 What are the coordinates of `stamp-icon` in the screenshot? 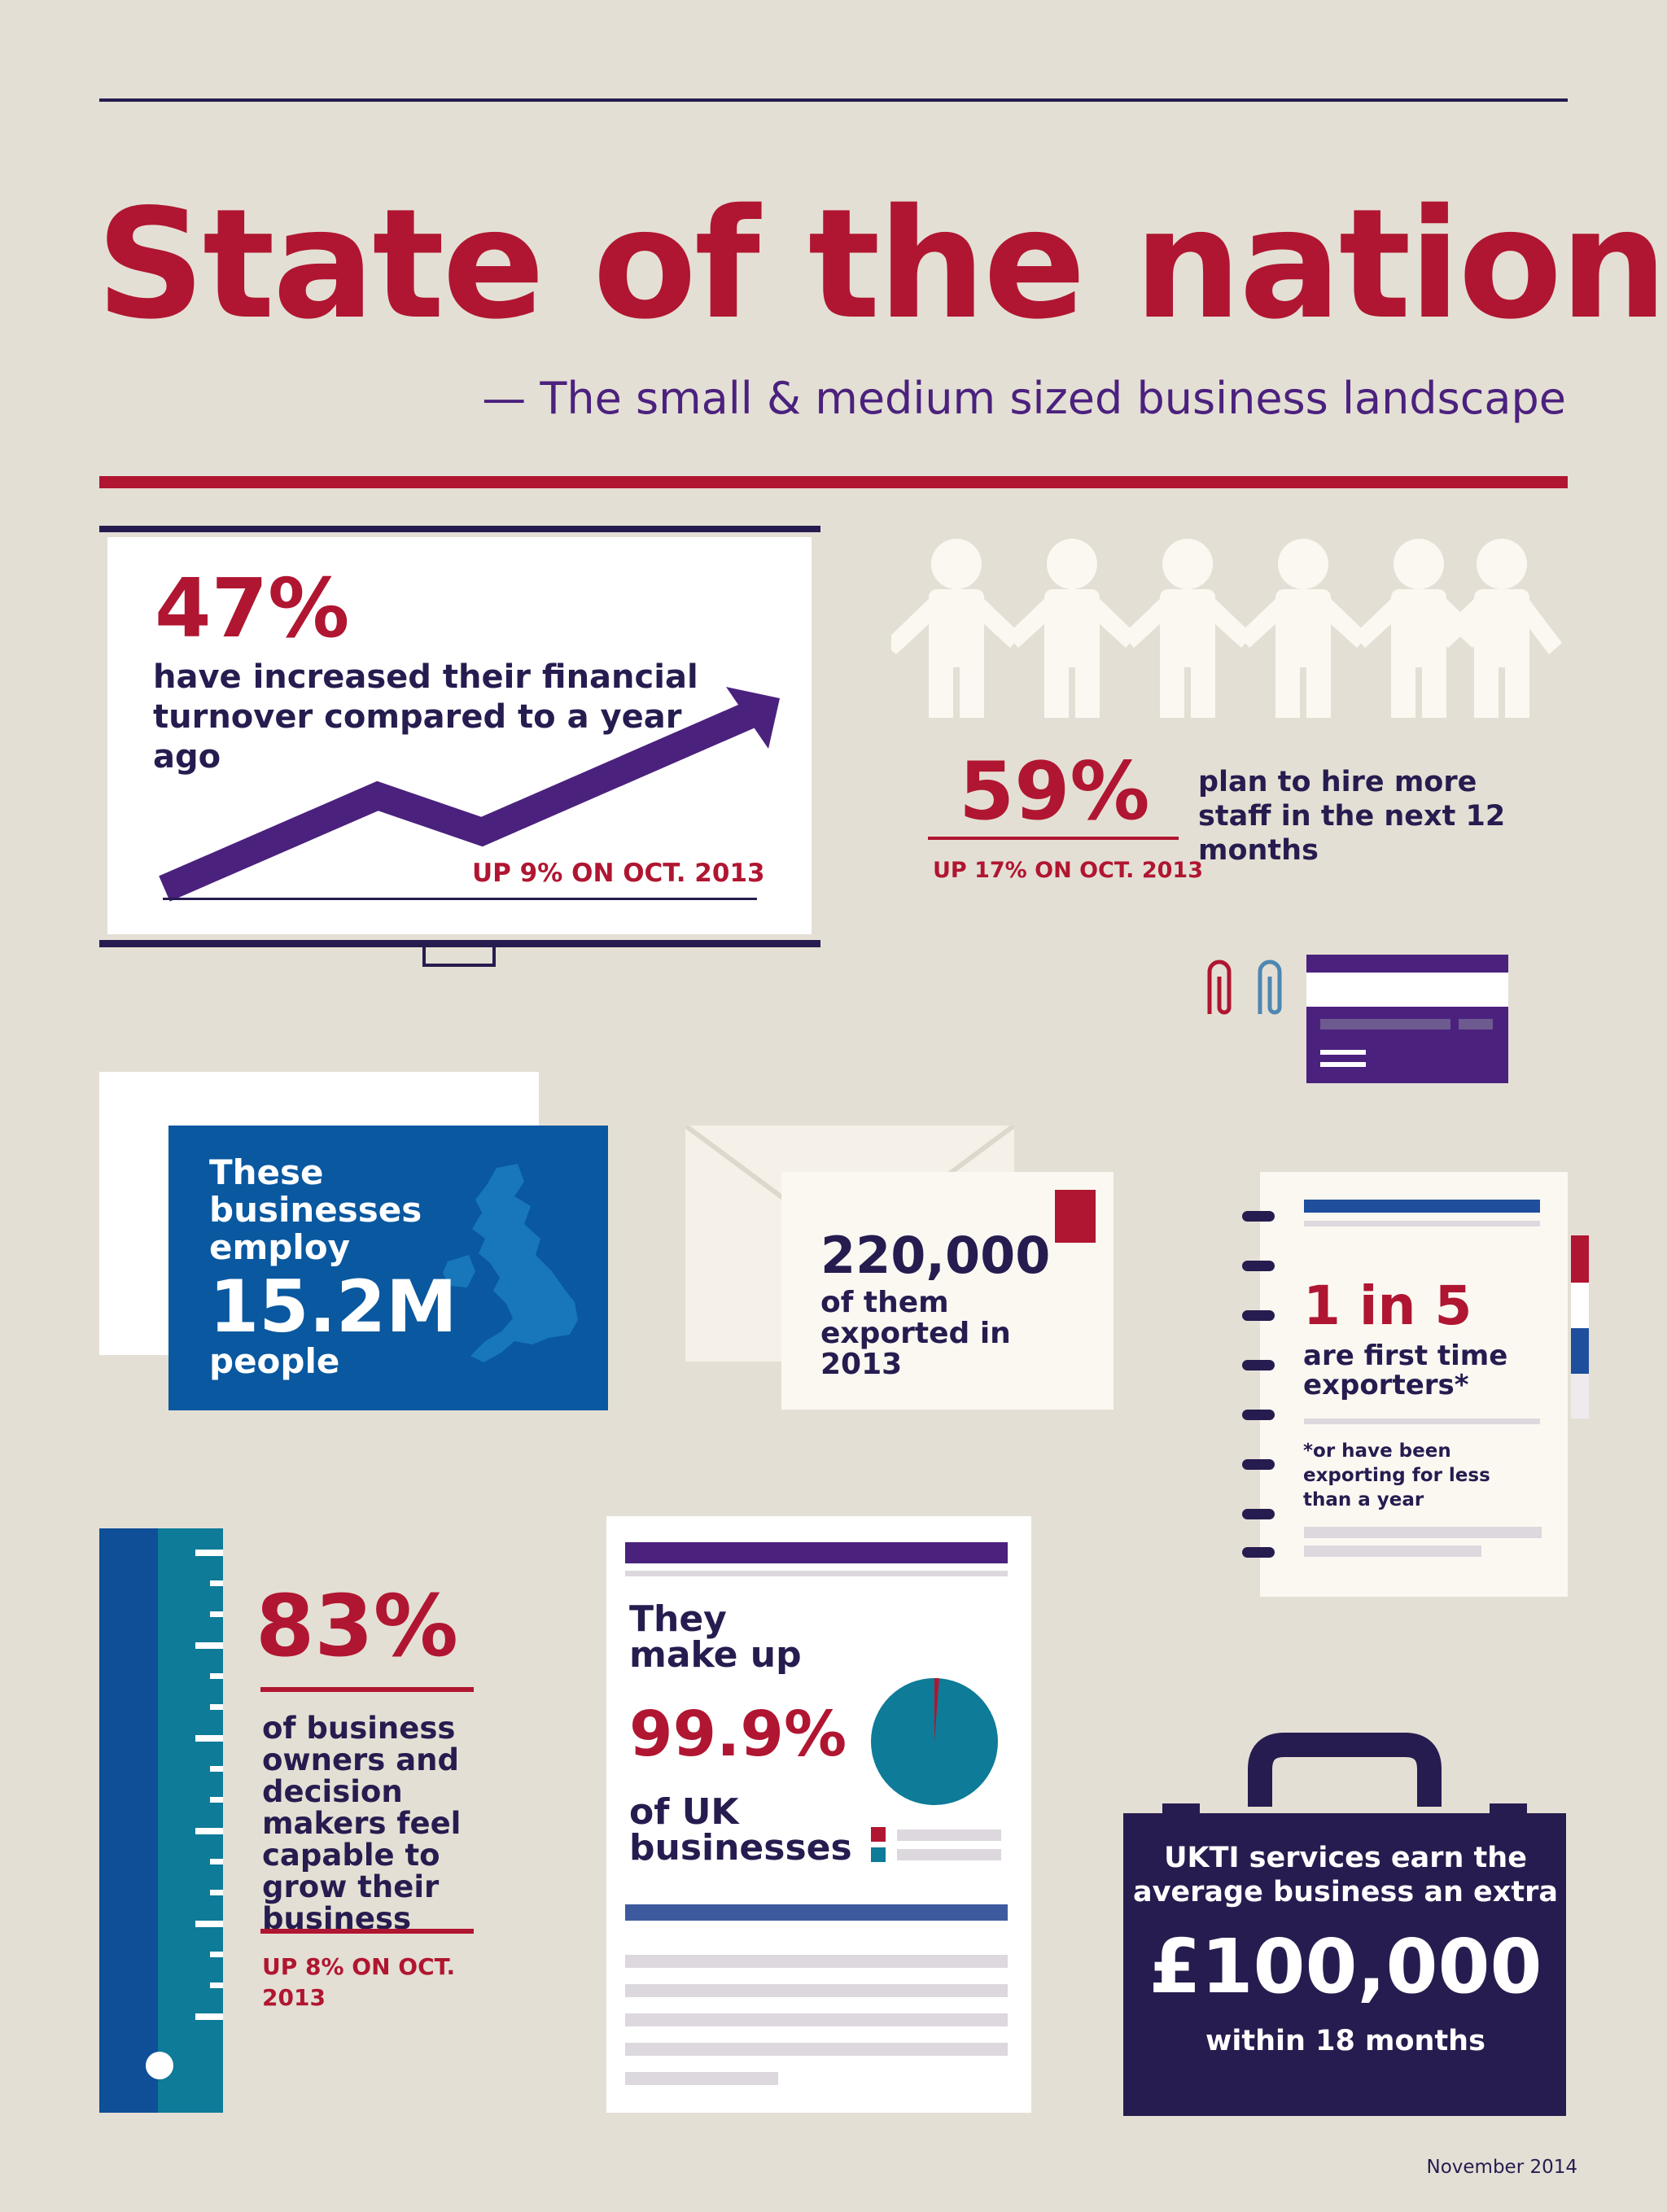 It's located at (1075, 1216).